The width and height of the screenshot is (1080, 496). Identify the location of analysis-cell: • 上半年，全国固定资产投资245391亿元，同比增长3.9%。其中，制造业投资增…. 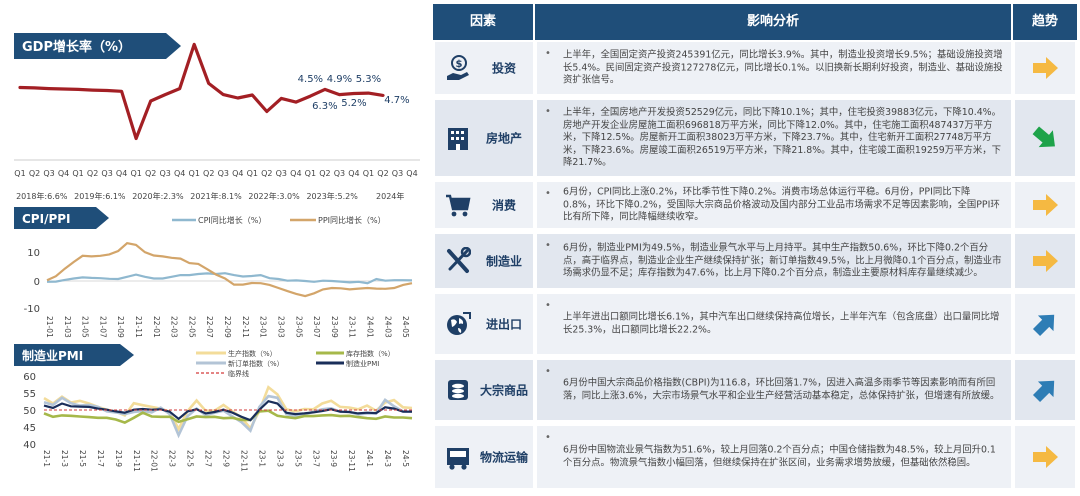
(774, 68).